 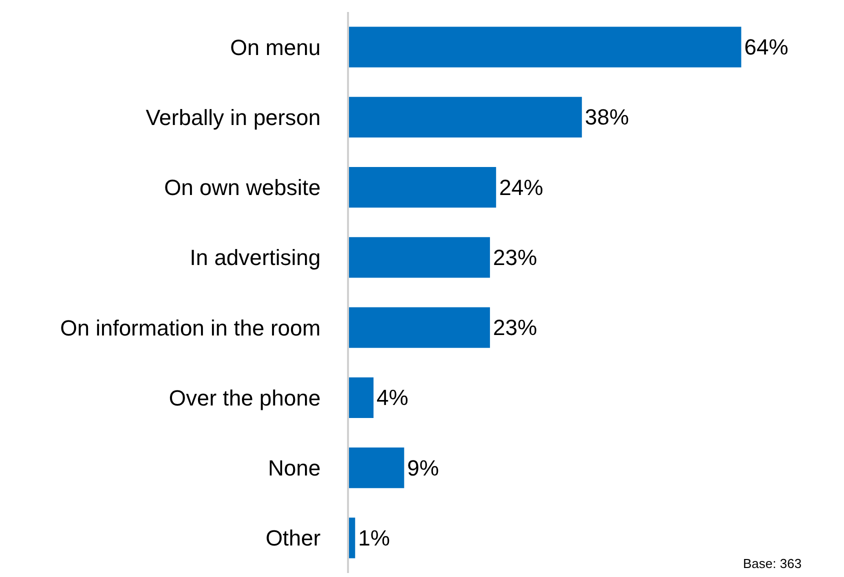 What do you see at coordinates (606, 117) in the screenshot?
I see `data-label: 38%` at bounding box center [606, 117].